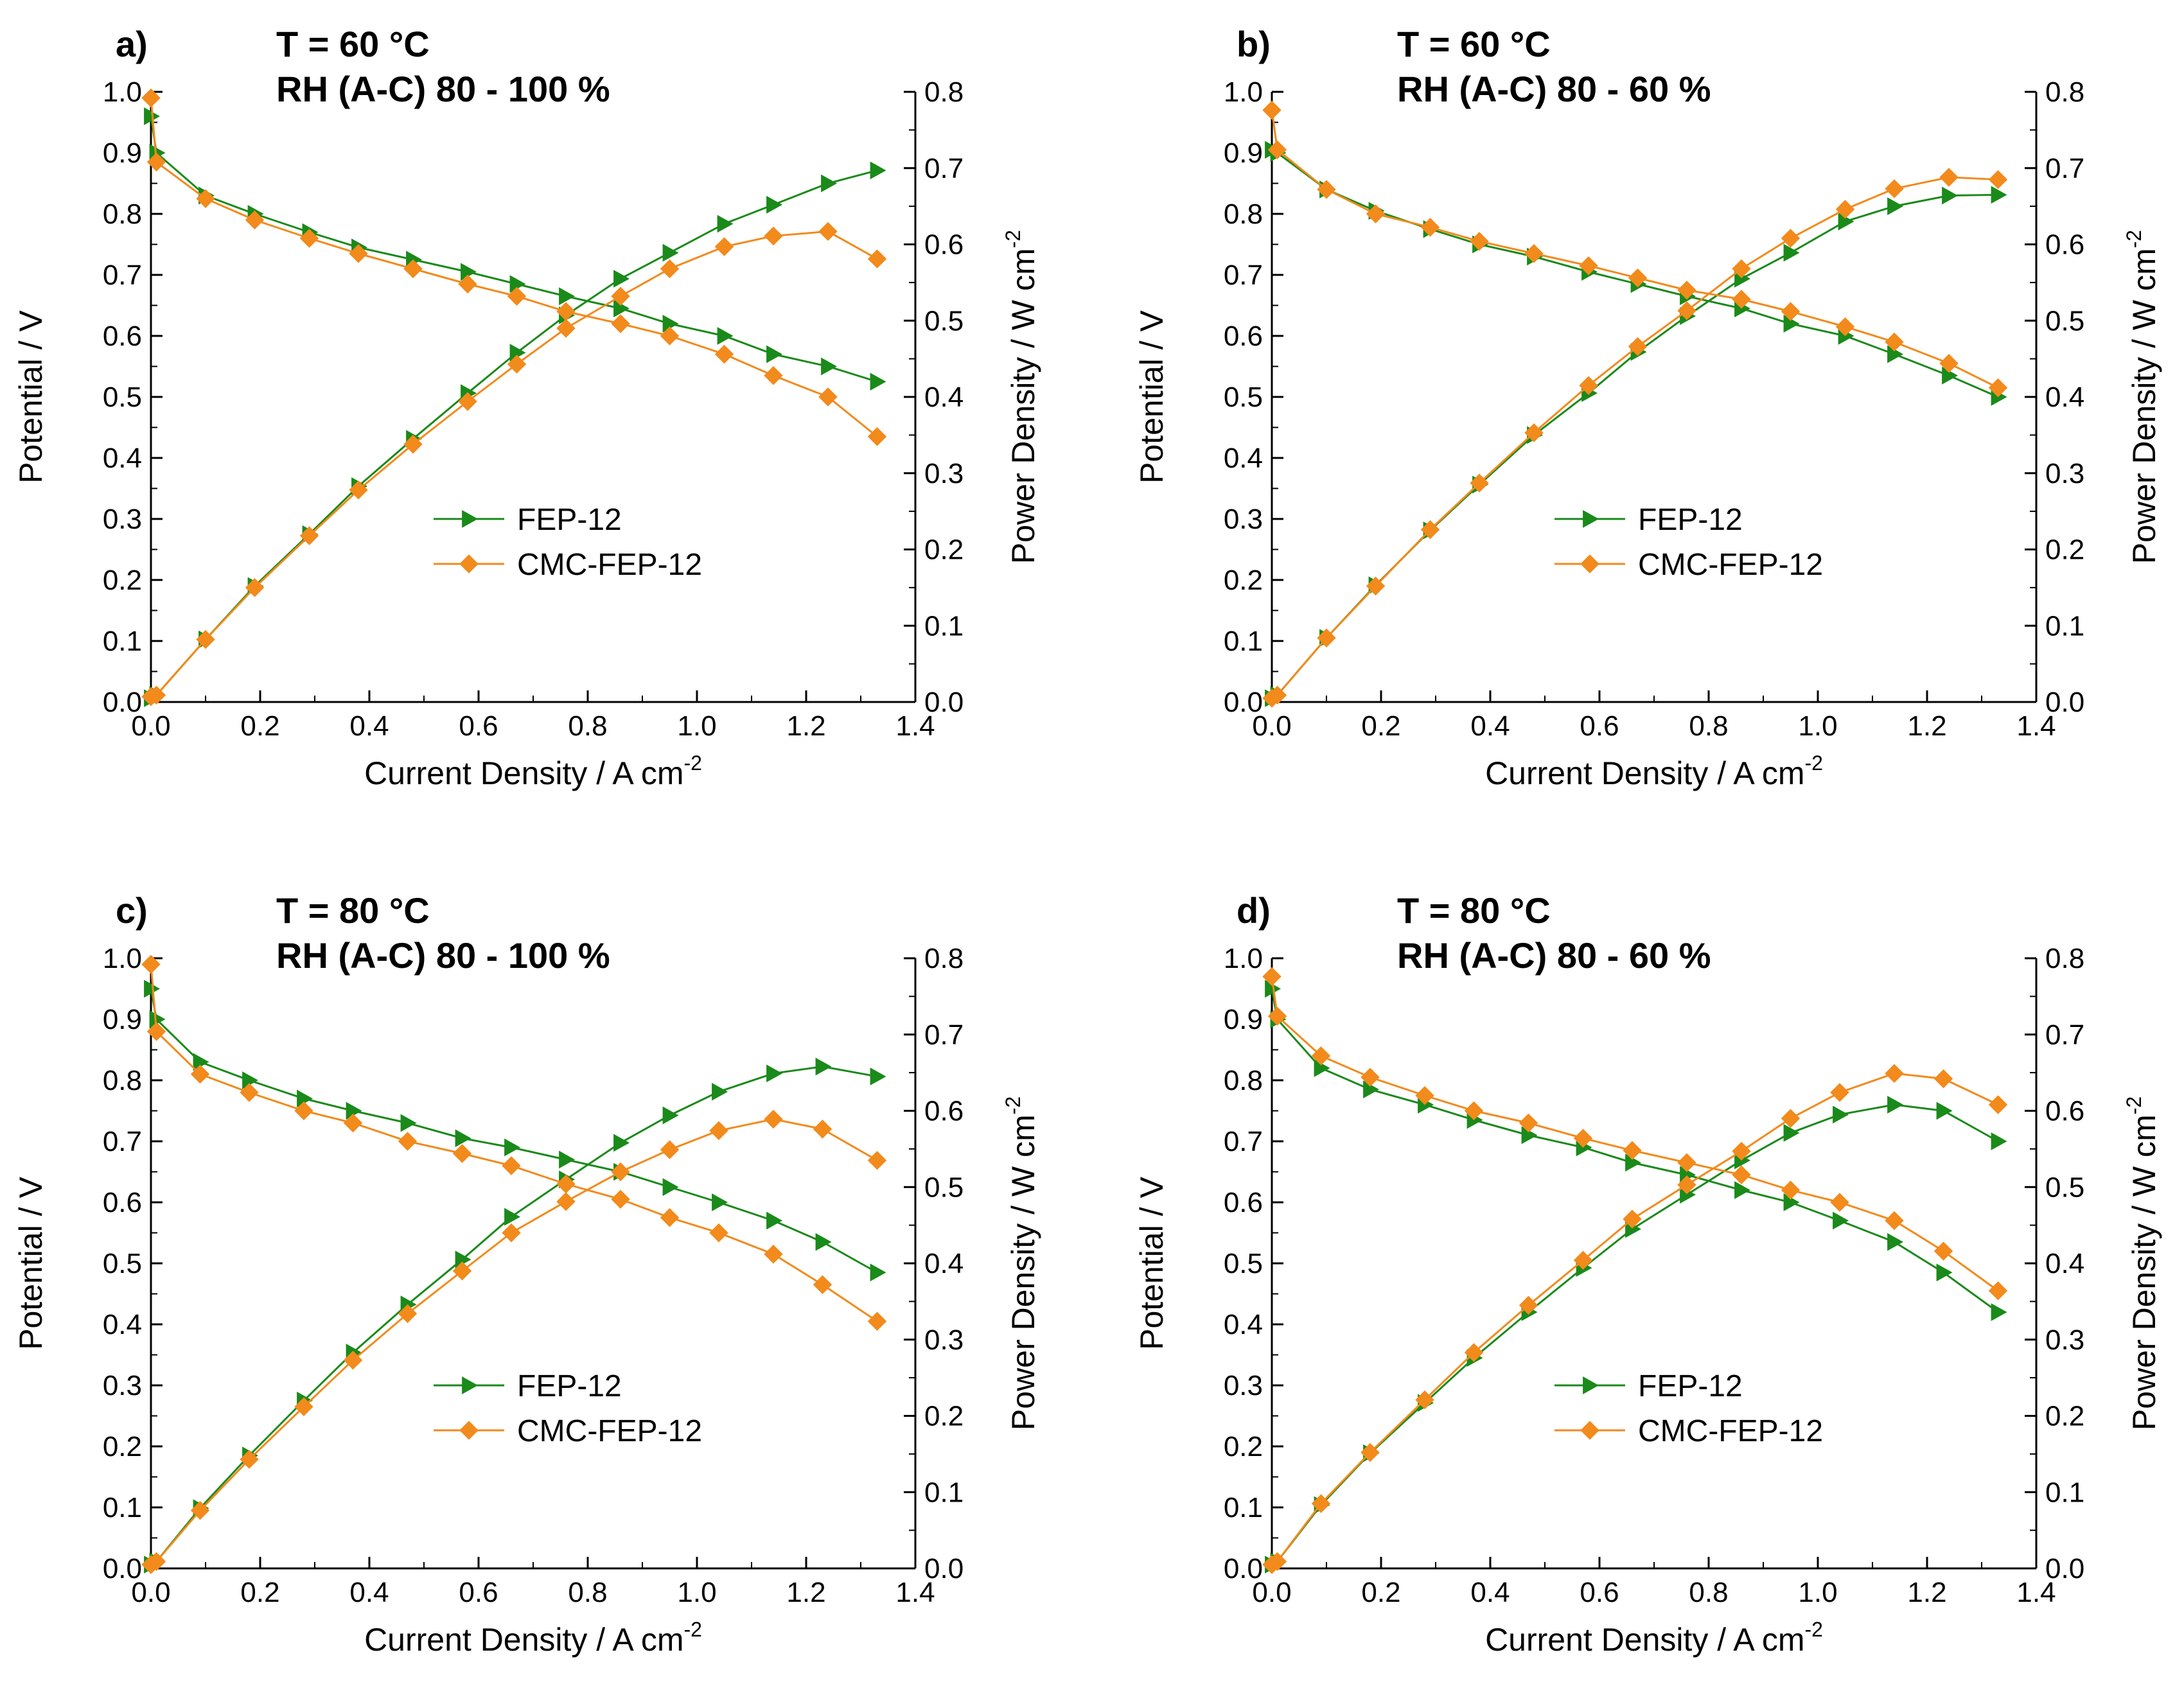 Image resolution: width=2184 pixels, height=1693 pixels. What do you see at coordinates (2064, 1340) in the screenshot?
I see `y2-tick-label: 0.3` at bounding box center [2064, 1340].